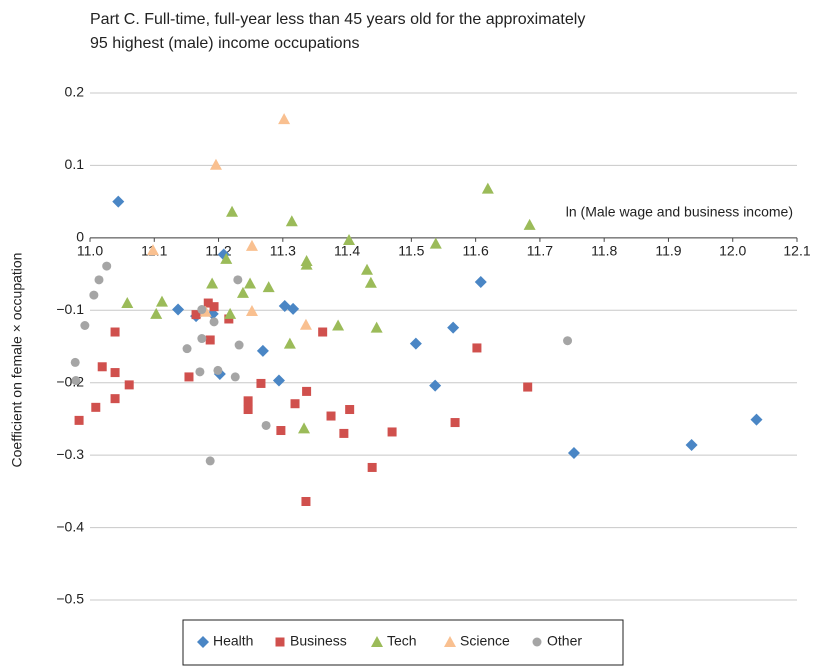 The height and width of the screenshot is (667, 813). What do you see at coordinates (70, 526) in the screenshot?
I see `y-tick-label: −0.4` at bounding box center [70, 526].